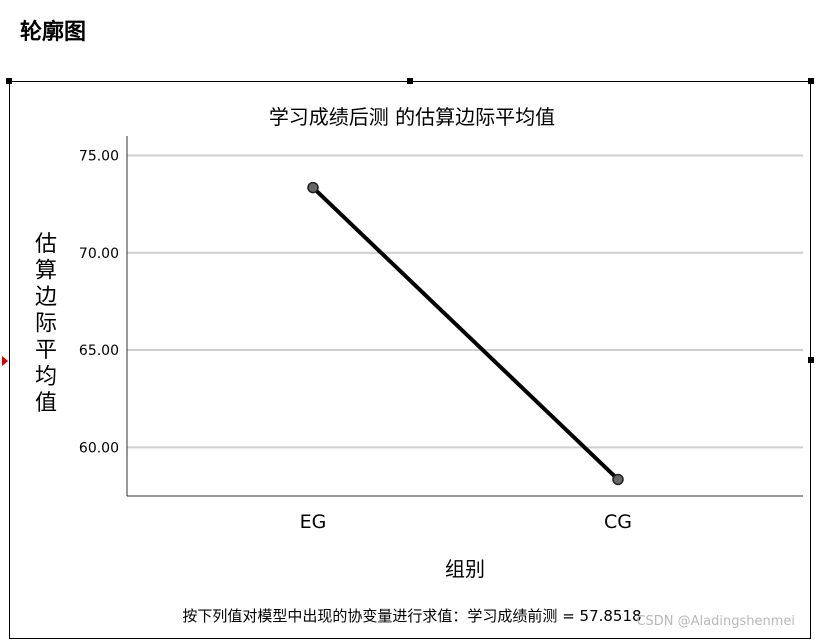 The image size is (815, 640). I want to click on y-tick-label: 75.00, so click(99, 156).